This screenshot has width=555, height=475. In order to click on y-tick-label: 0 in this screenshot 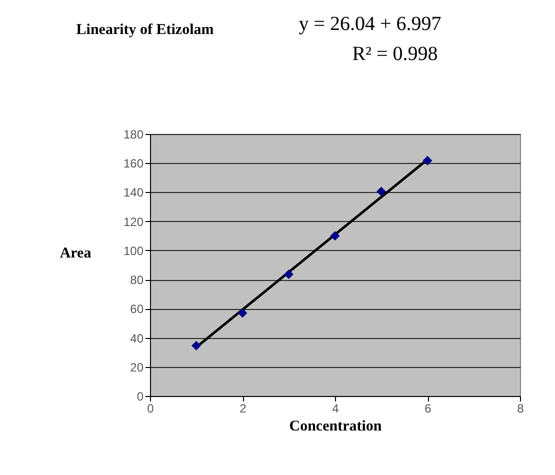, I will do `click(140, 397)`.